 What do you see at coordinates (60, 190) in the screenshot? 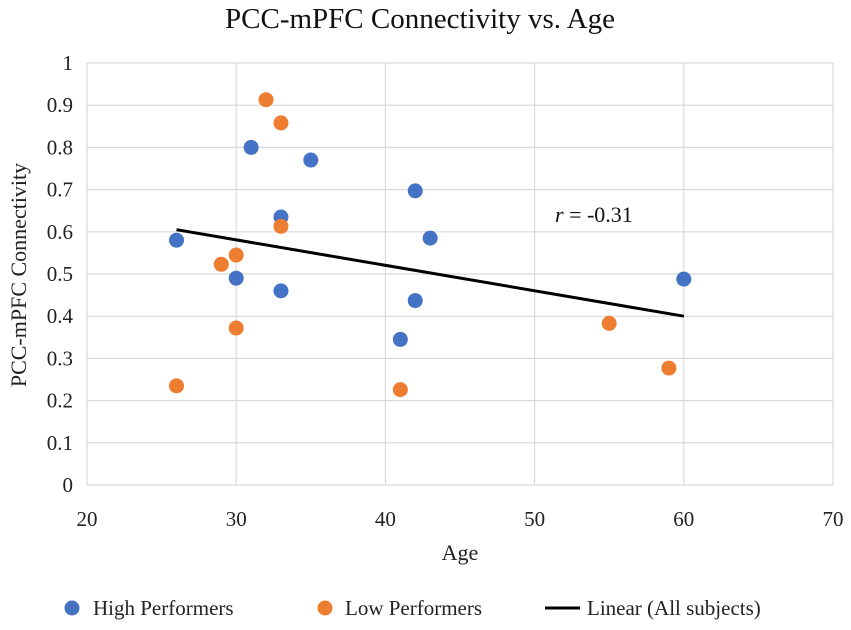
I see `y-tick-label: 0.7` at bounding box center [60, 190].